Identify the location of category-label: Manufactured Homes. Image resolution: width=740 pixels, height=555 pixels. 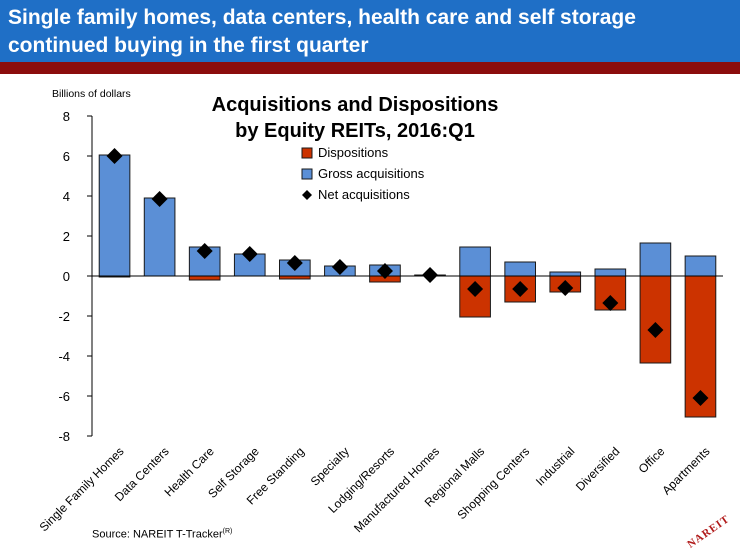
(396, 489).